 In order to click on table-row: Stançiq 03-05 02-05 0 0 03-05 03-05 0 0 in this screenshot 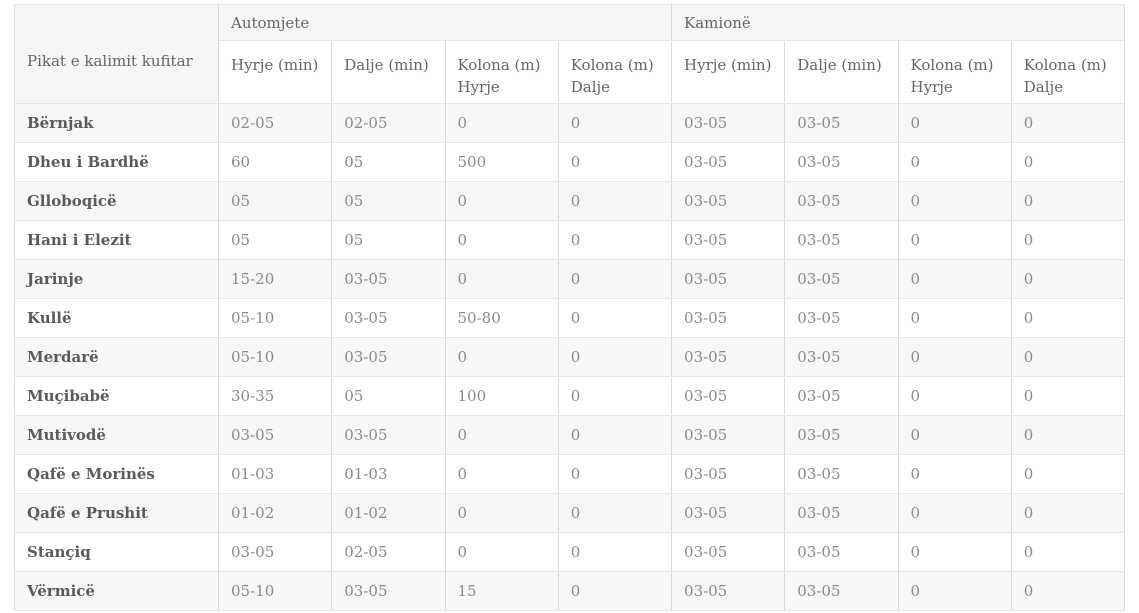, I will do `click(570, 552)`.